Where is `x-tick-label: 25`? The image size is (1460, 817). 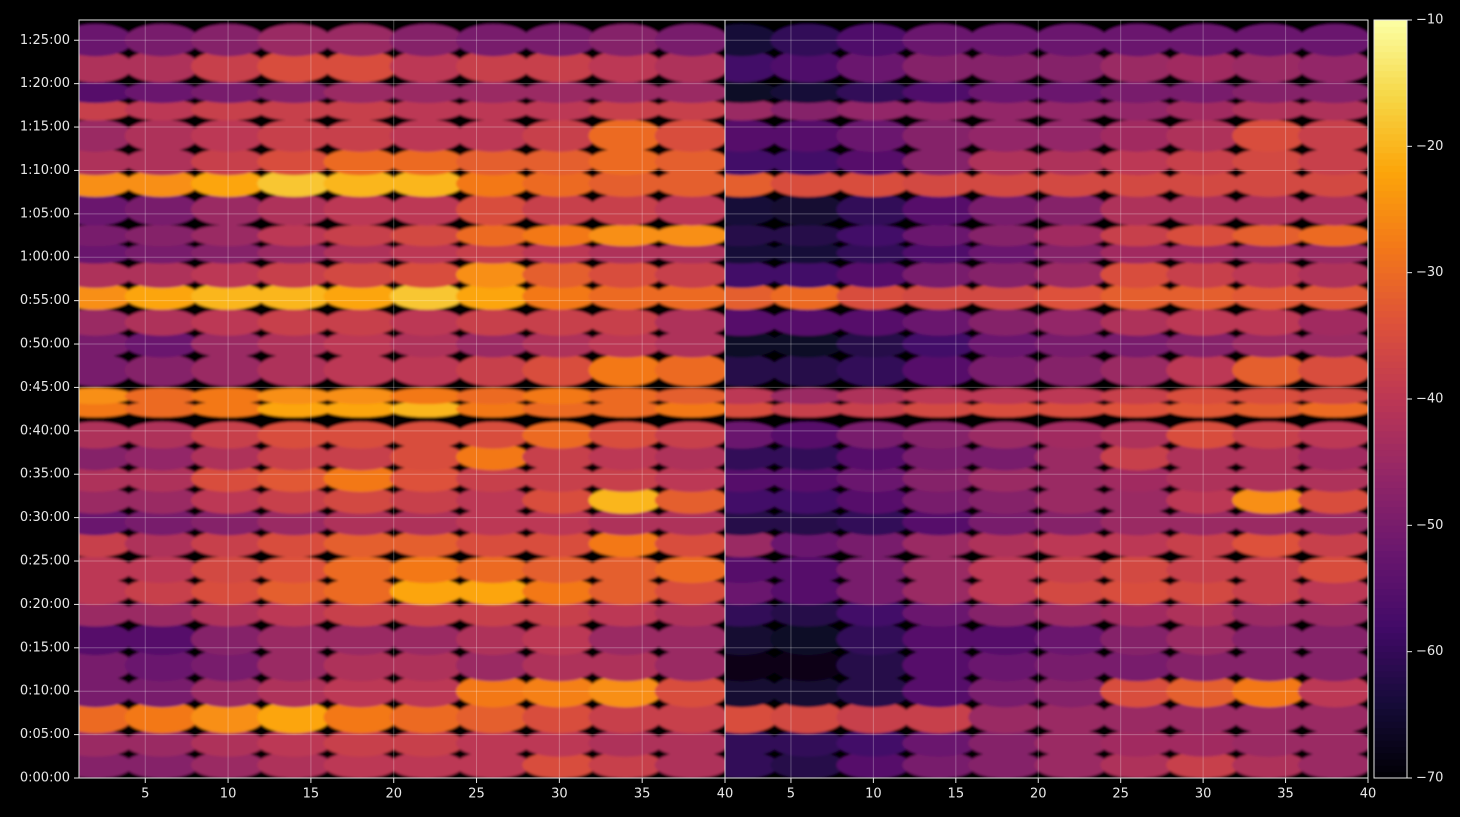
x-tick-label: 25 is located at coordinates (476, 794).